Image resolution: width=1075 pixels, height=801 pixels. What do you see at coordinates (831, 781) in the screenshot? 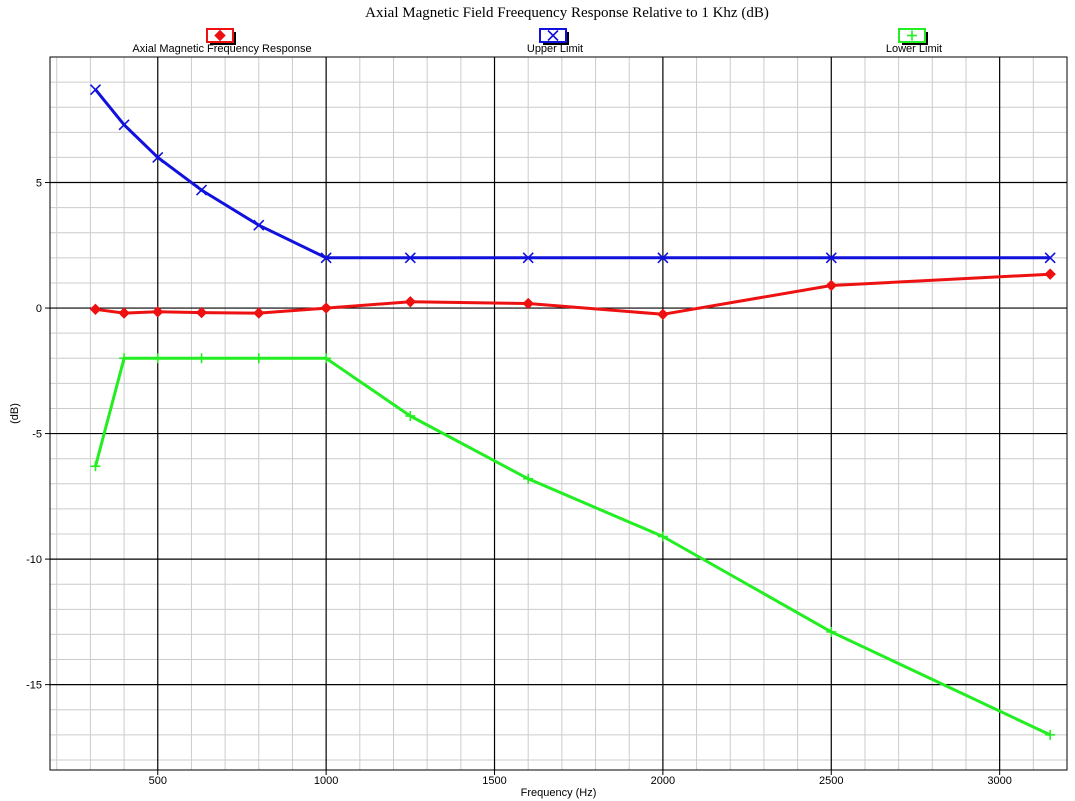
I see `x-tick-label: 2500` at bounding box center [831, 781].